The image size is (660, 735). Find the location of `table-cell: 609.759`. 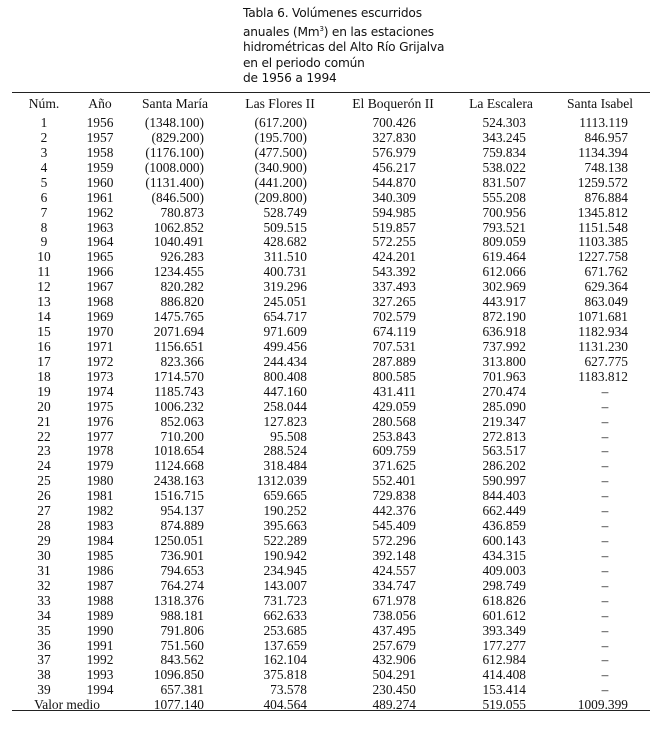

table-cell: 609.759 is located at coordinates (394, 451).